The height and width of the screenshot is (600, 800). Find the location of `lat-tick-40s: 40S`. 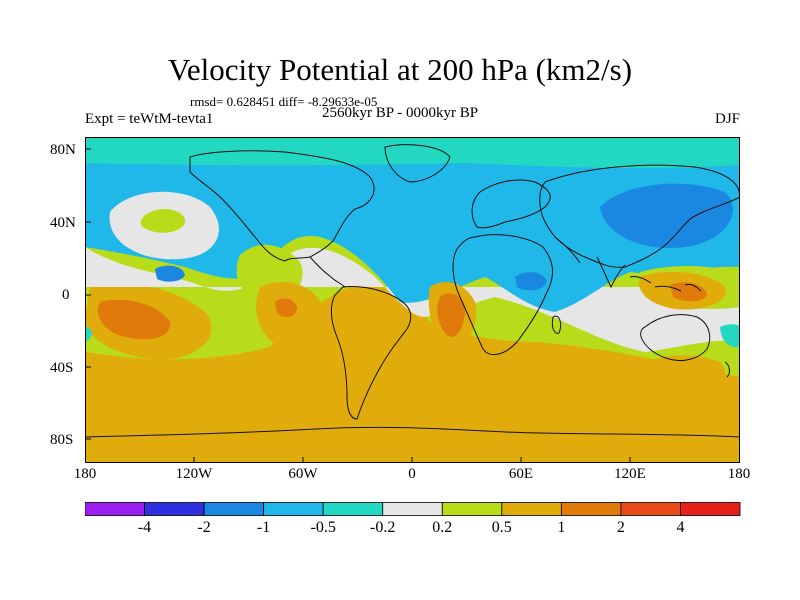

lat-tick-40s: 40S is located at coordinates (62, 368).